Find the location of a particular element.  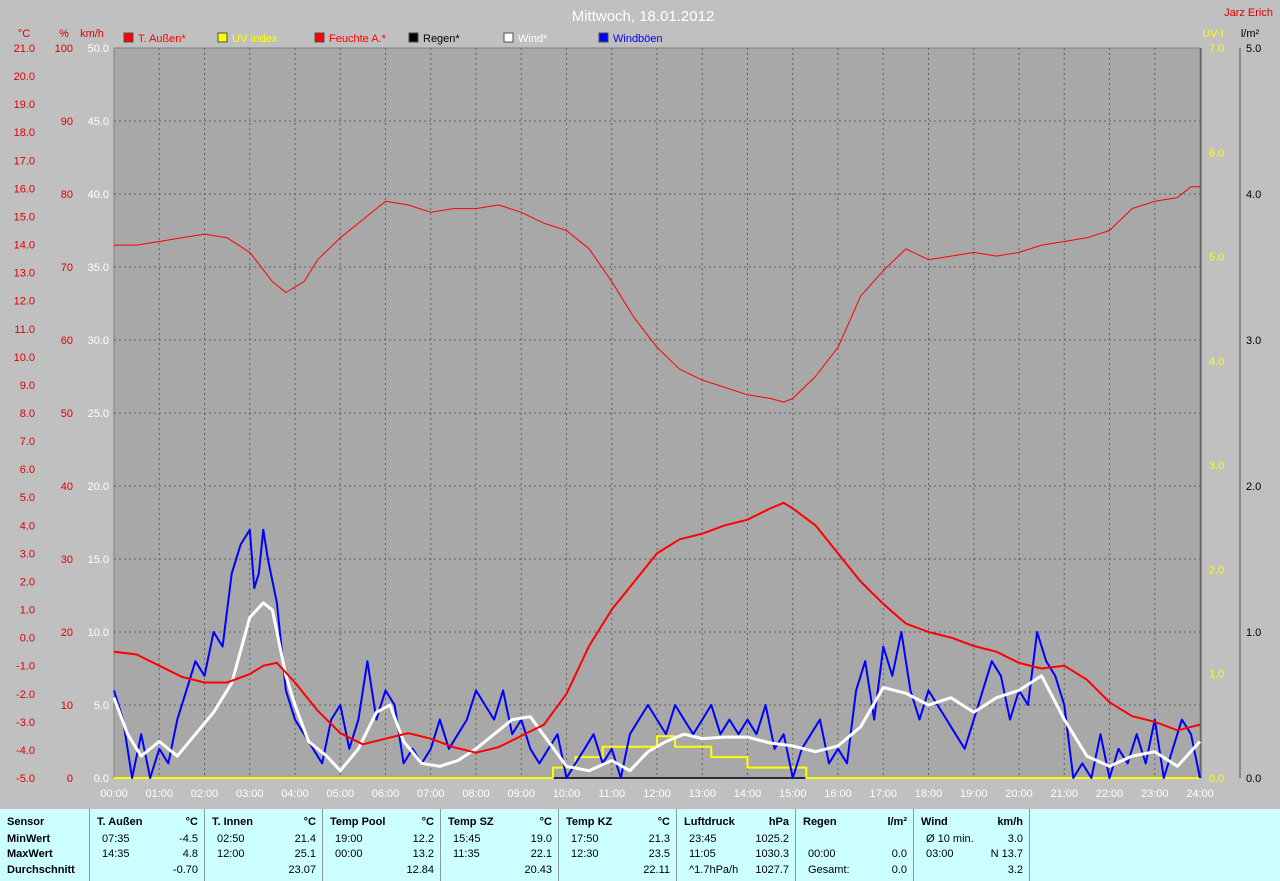

stats-cell-value: 1030.3 is located at coordinates (772, 854).